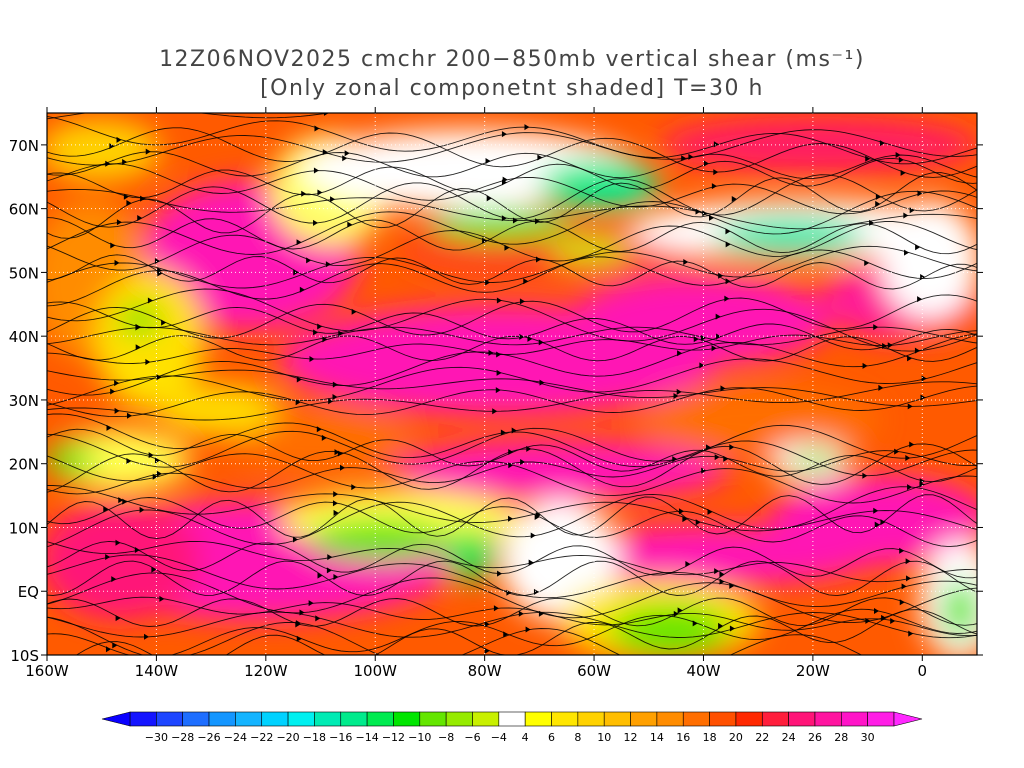  Describe the element at coordinates (485, 671) in the screenshot. I see `lon-label: 80W` at that location.